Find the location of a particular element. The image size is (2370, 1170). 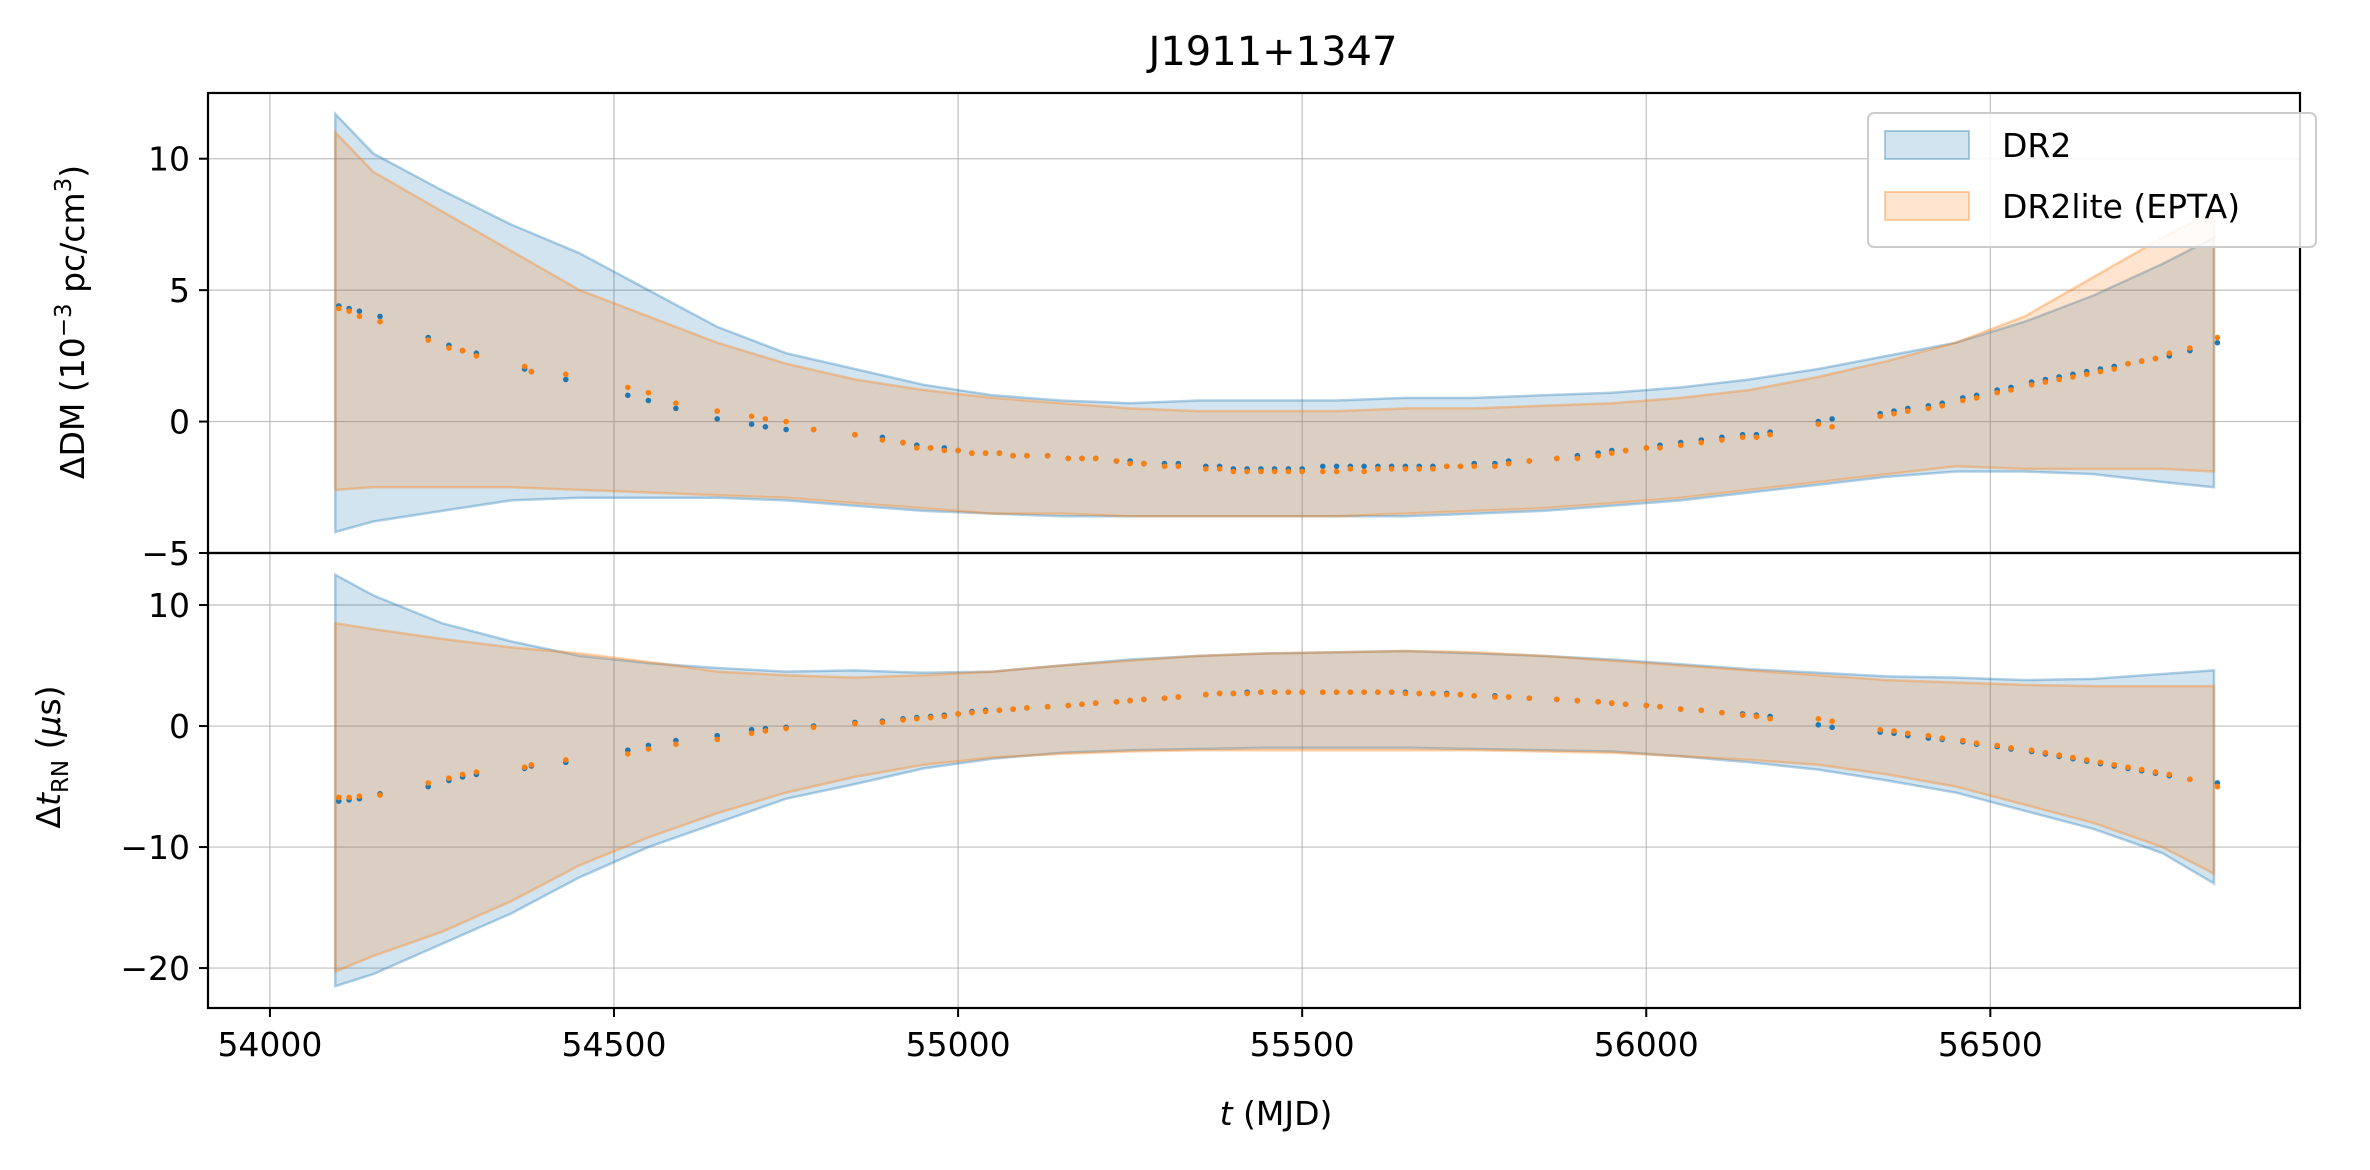

ylabel-dm-suffix: ) is located at coordinates (72, 171).